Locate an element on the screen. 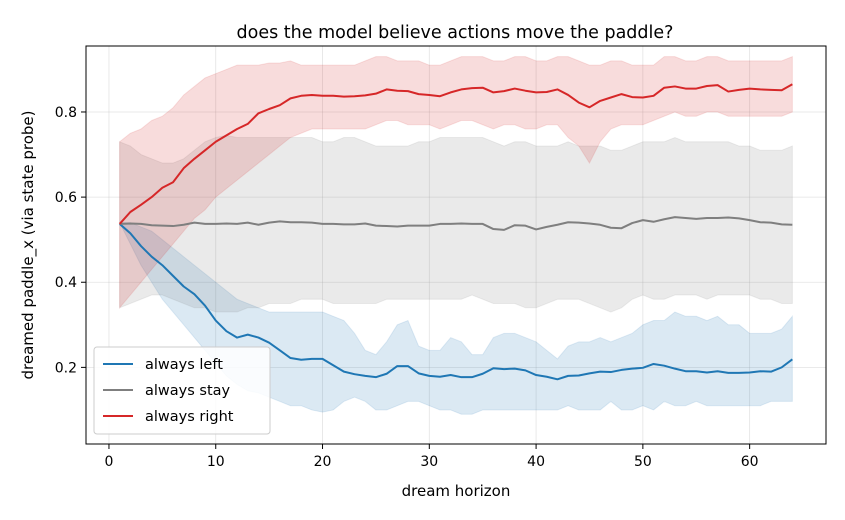  x-tick-label: 40 is located at coordinates (536, 462).